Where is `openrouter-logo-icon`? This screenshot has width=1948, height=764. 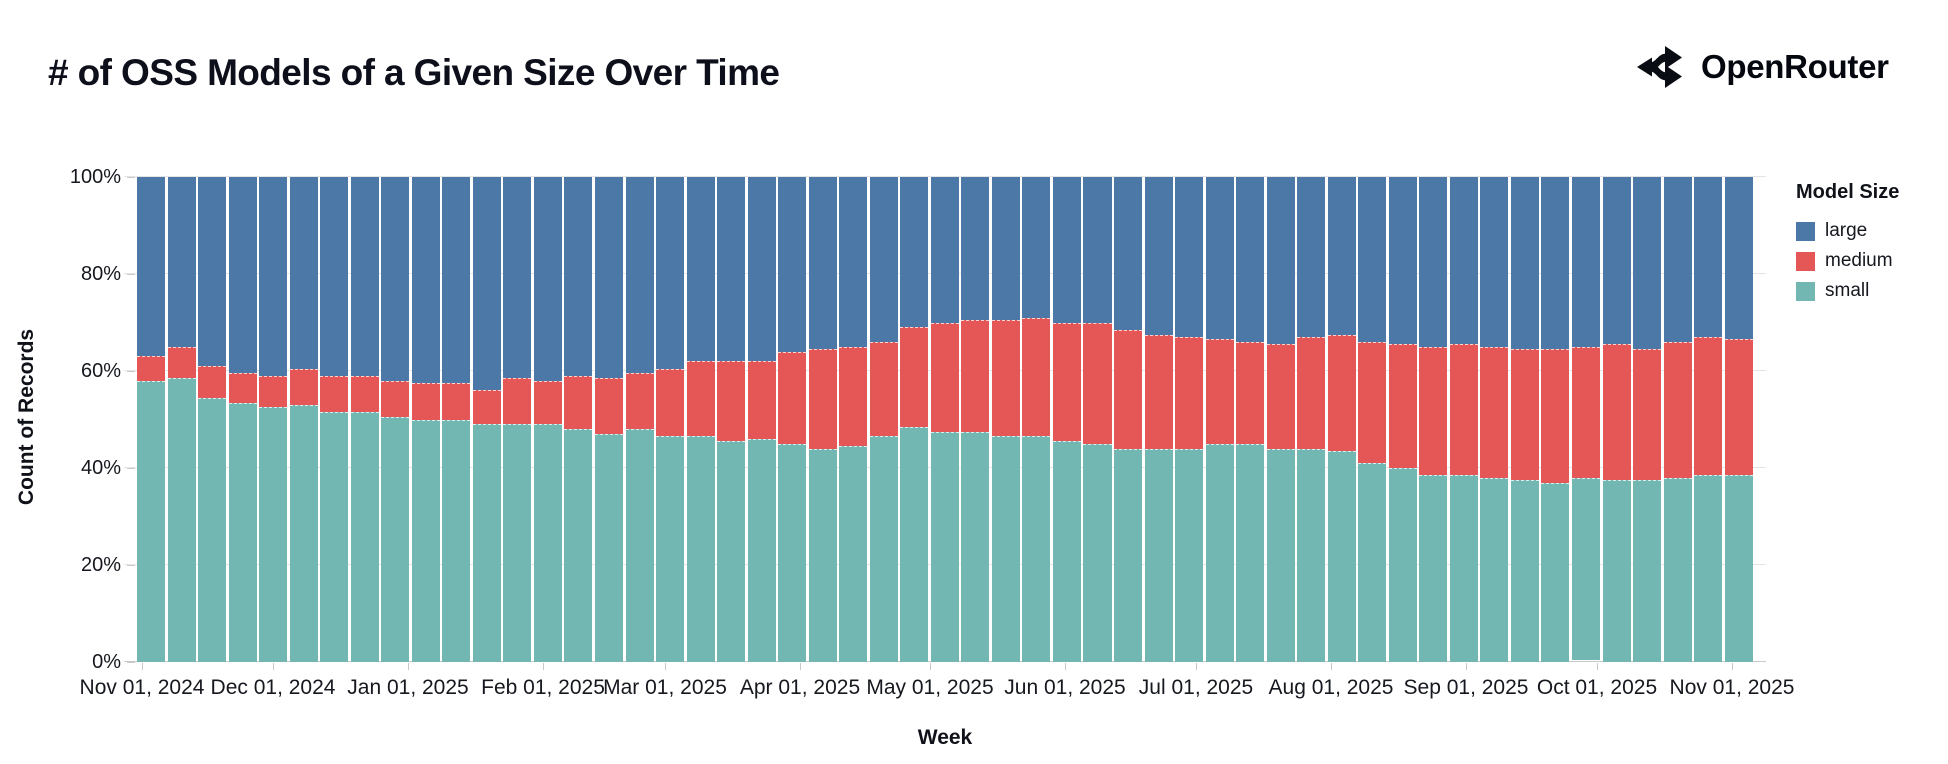
openrouter-logo-icon is located at coordinates (1662, 67).